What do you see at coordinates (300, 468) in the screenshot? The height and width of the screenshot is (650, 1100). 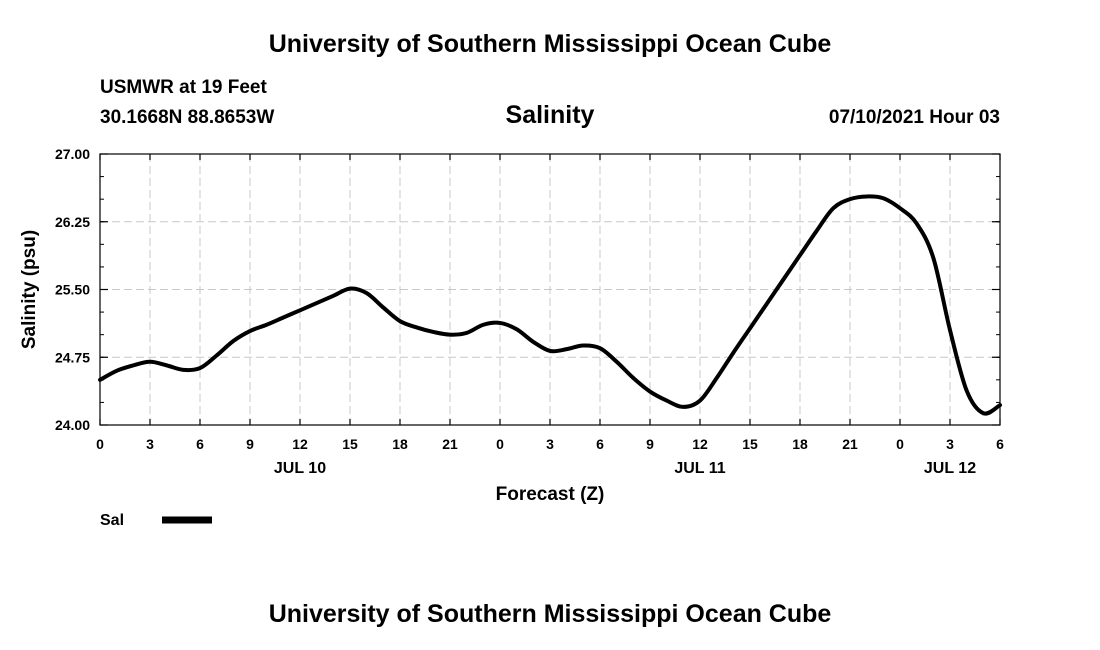 I see `day-label: JUL 10` at bounding box center [300, 468].